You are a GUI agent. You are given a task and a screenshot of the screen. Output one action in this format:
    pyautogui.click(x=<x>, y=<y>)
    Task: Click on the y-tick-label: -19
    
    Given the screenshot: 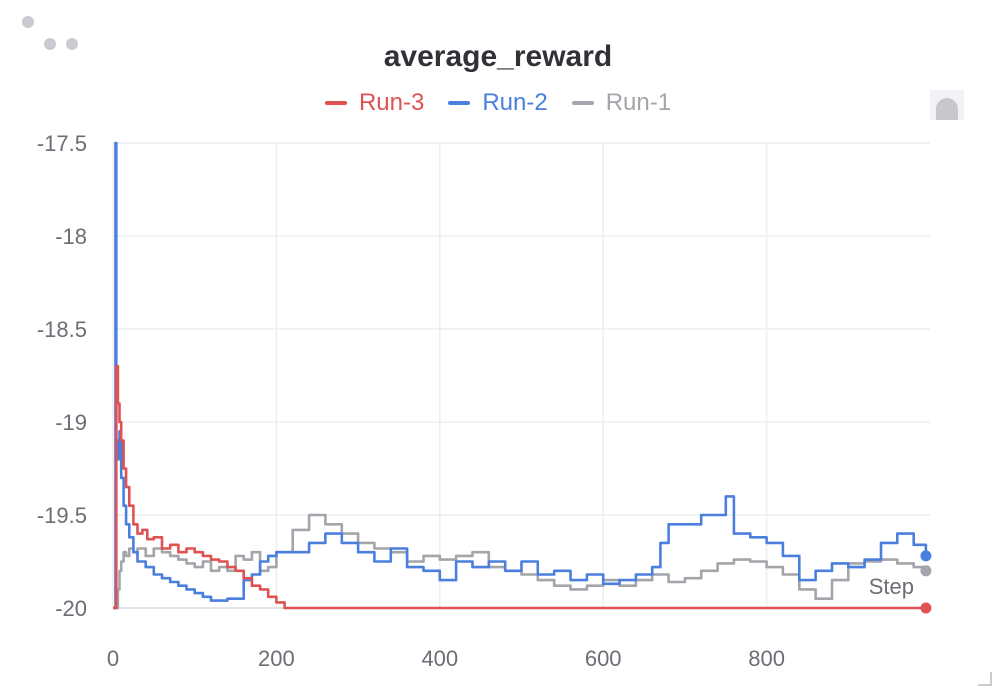 What is the action you would take?
    pyautogui.click(x=71, y=422)
    